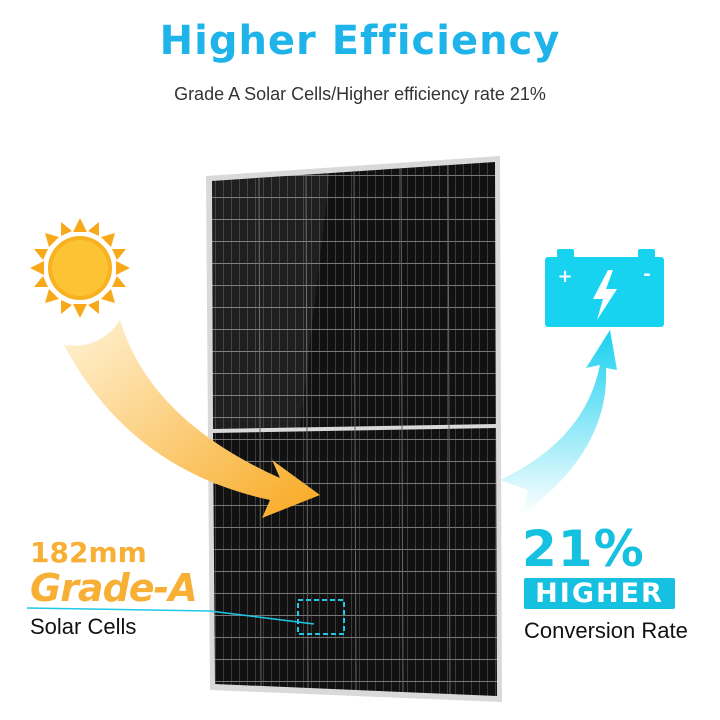 This screenshot has height=720, width=720. I want to click on cell-size-label: 182mm, so click(88, 552).